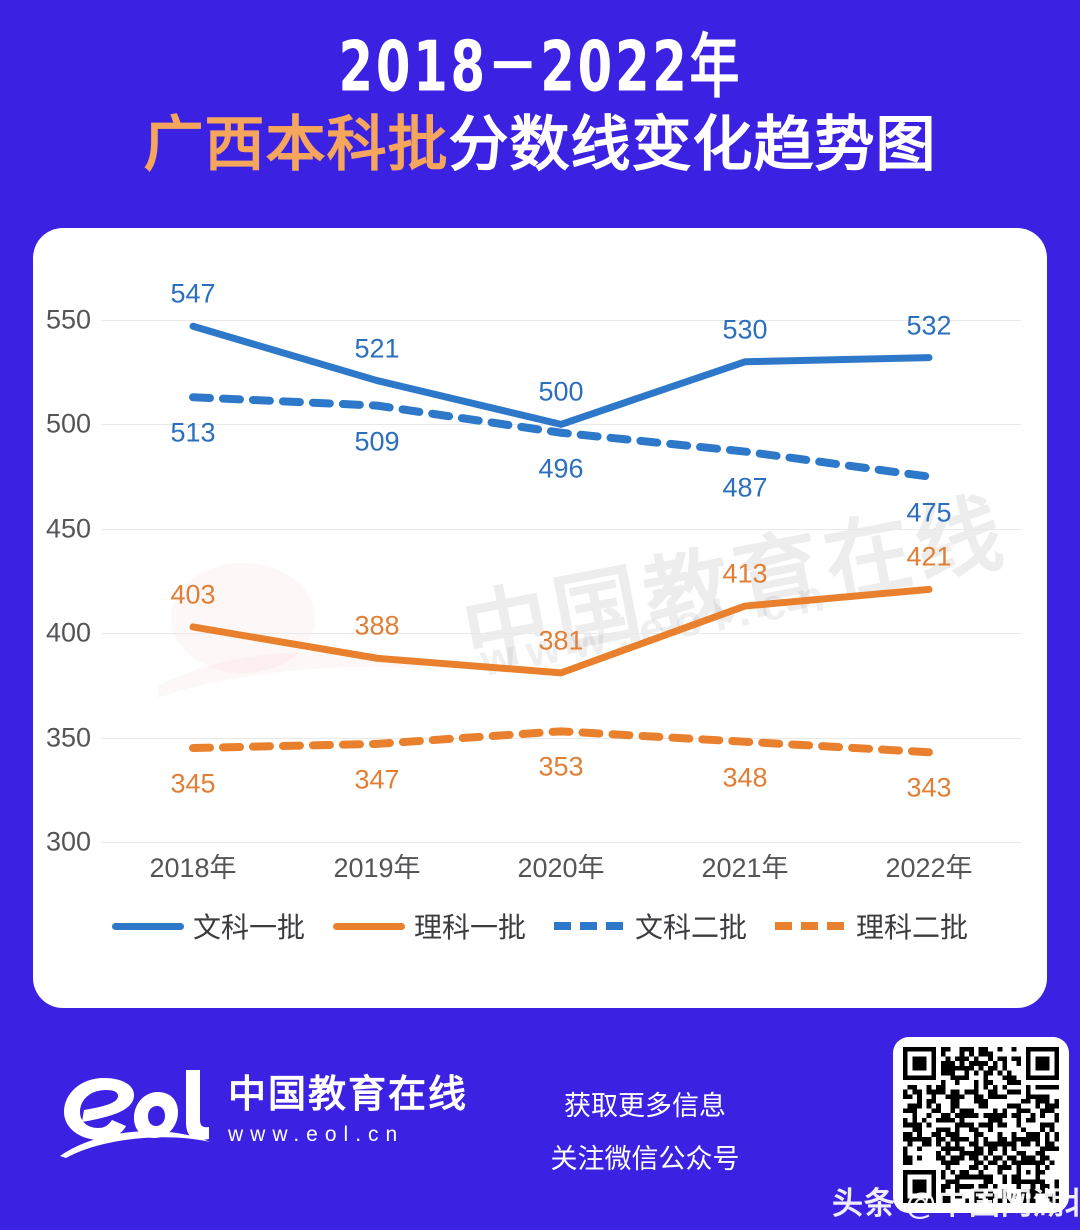 This screenshot has width=1080, height=1230. What do you see at coordinates (929, 325) in the screenshot?
I see `data-point-label: 532` at bounding box center [929, 325].